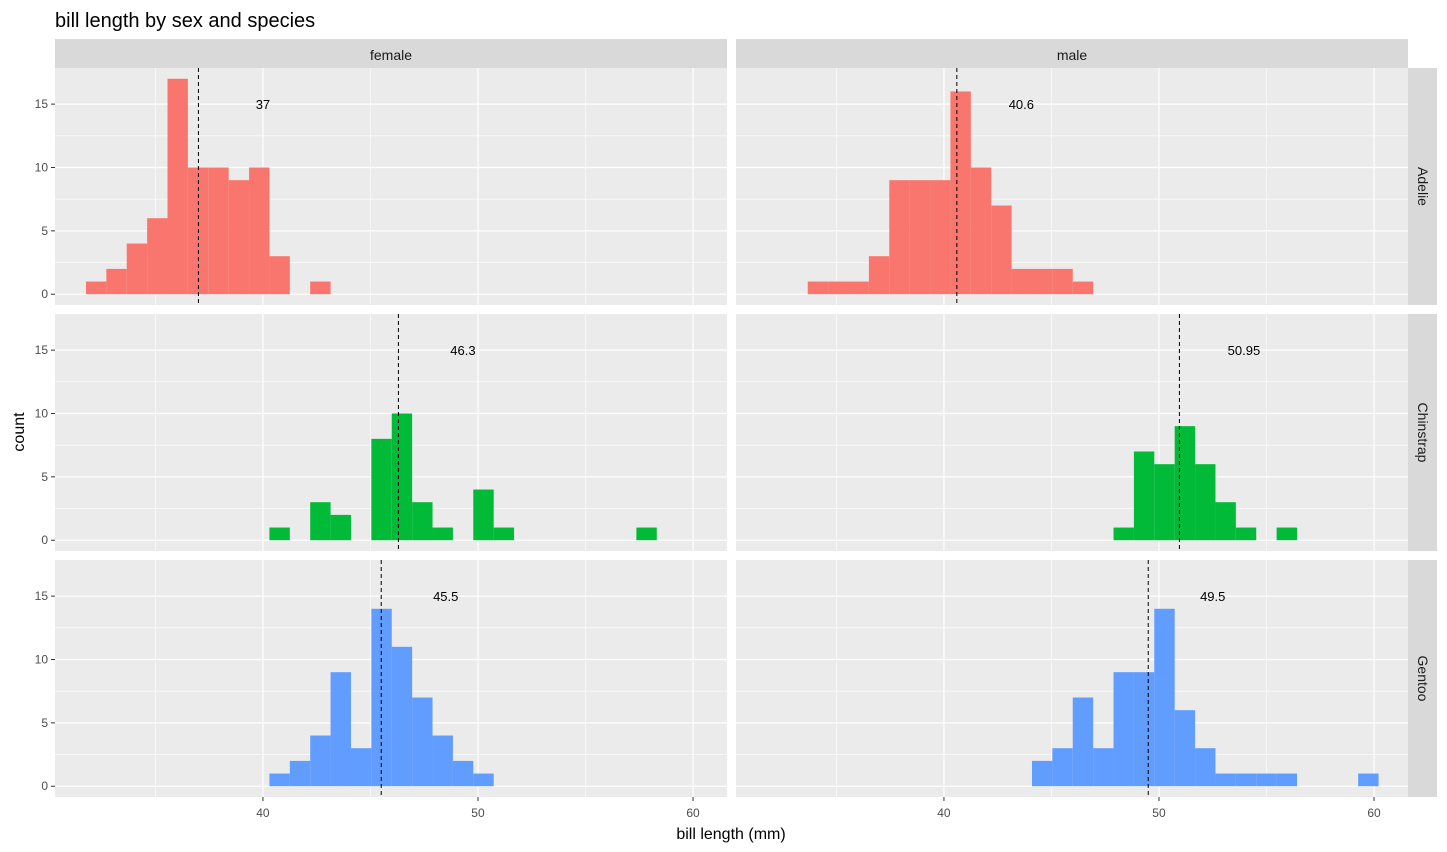  I want to click on strip-label-adelie: Adelie, so click(1423, 186).